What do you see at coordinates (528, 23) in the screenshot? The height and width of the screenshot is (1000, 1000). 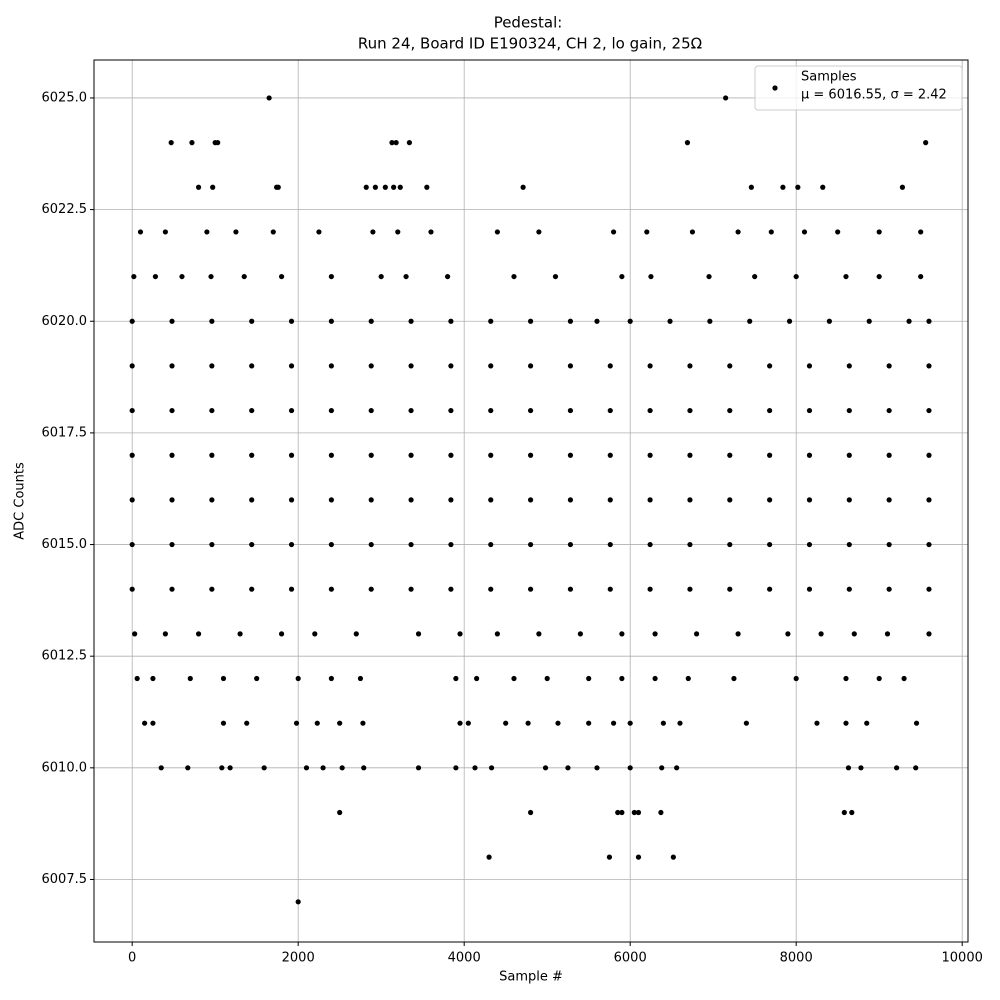 I see `chart-title: Pedestal:` at bounding box center [528, 23].